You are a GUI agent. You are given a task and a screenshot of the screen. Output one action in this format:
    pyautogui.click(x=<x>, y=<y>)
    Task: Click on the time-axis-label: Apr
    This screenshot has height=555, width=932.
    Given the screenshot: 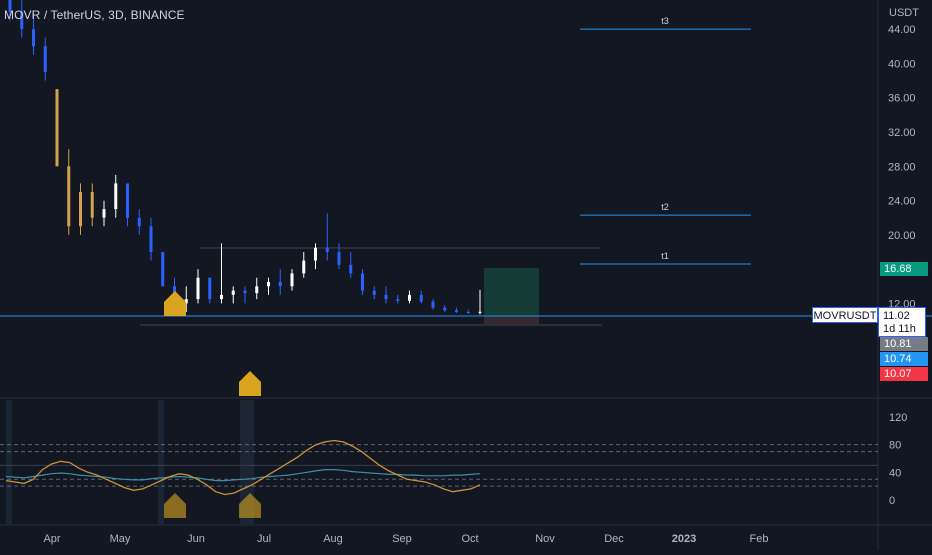 What is the action you would take?
    pyautogui.click(x=51, y=539)
    